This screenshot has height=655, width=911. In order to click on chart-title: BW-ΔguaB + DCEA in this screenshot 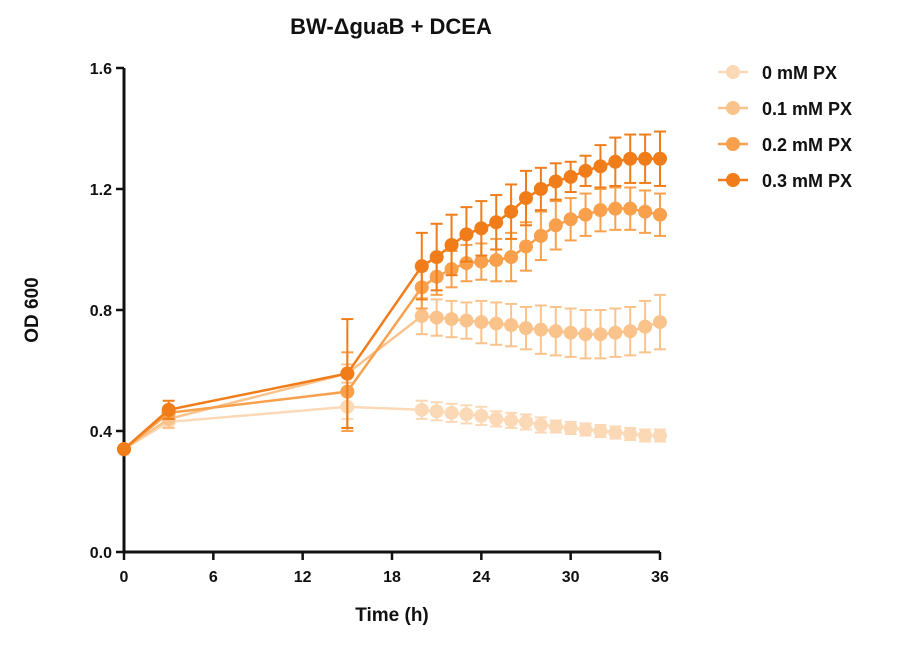, I will do `click(391, 26)`.